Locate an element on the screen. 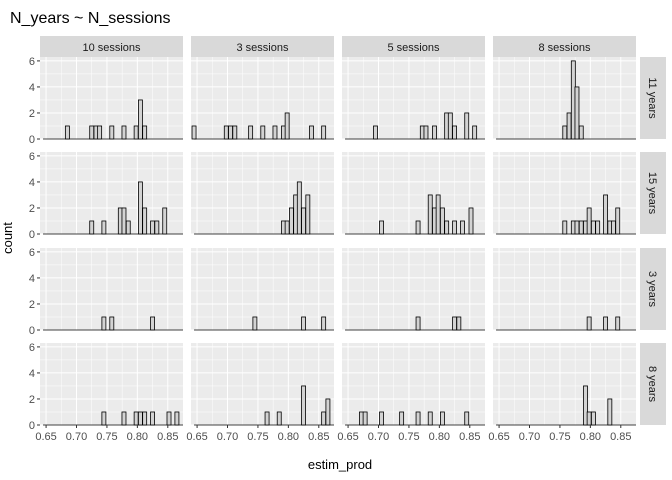 The width and height of the screenshot is (672, 480). x-tick-label: 0.75 is located at coordinates (257, 437).